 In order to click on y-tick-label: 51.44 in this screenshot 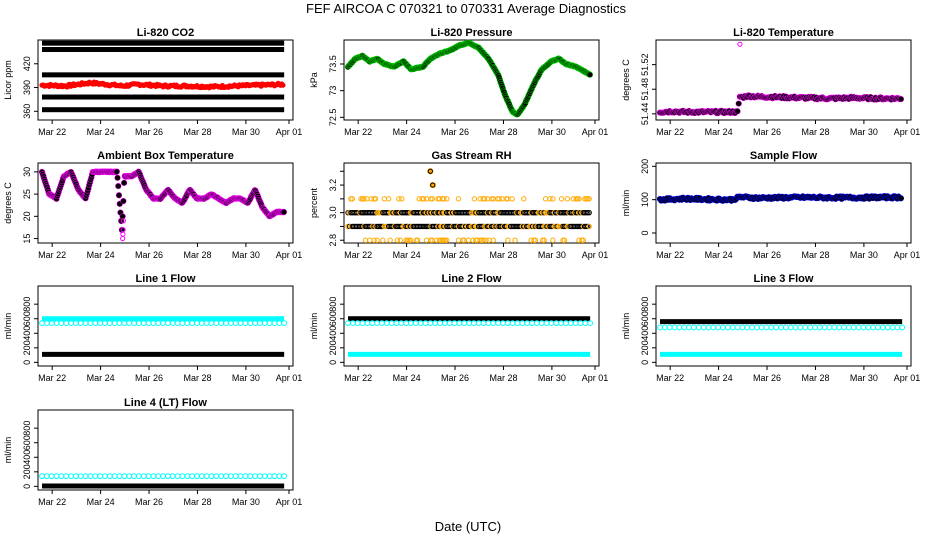, I will do `click(645, 114)`.